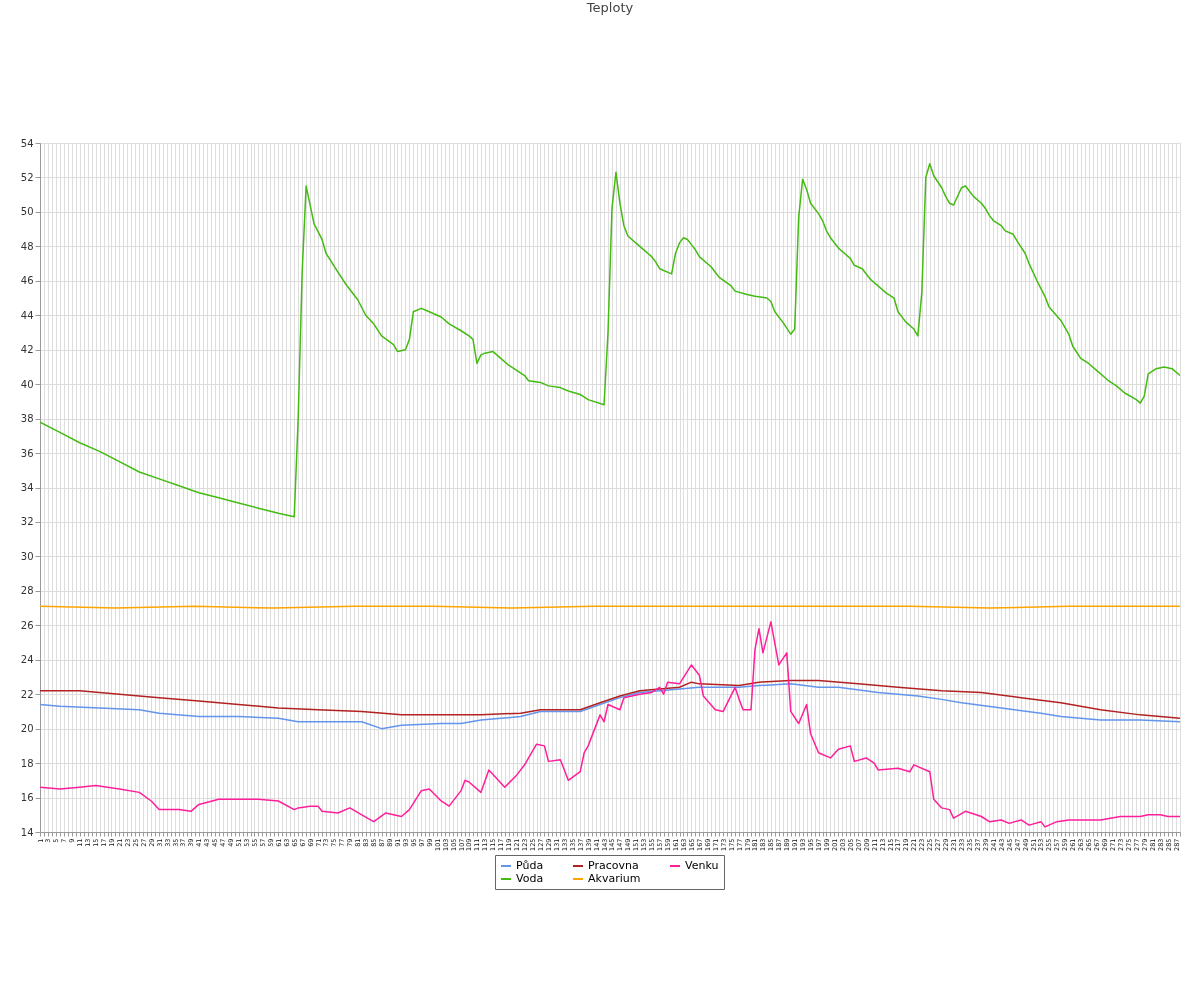  I want to click on y-tick-label: 16, so click(27, 798).